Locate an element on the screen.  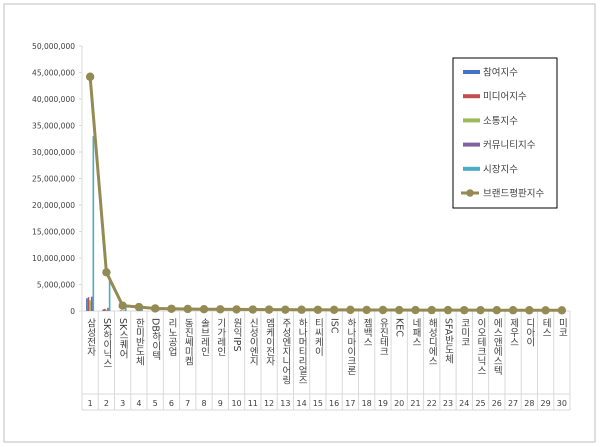
legend-label: 커뮤니티지수 is located at coordinates (509, 145).